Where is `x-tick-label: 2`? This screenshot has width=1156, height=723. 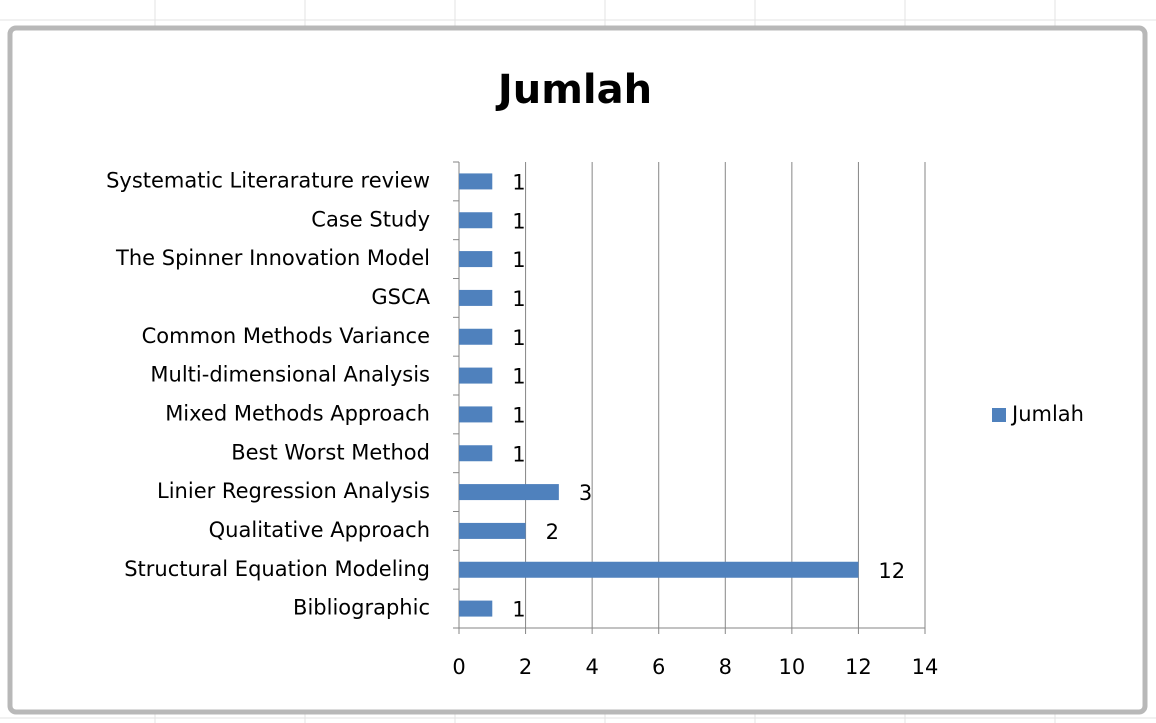
x-tick-label: 2 is located at coordinates (525, 667).